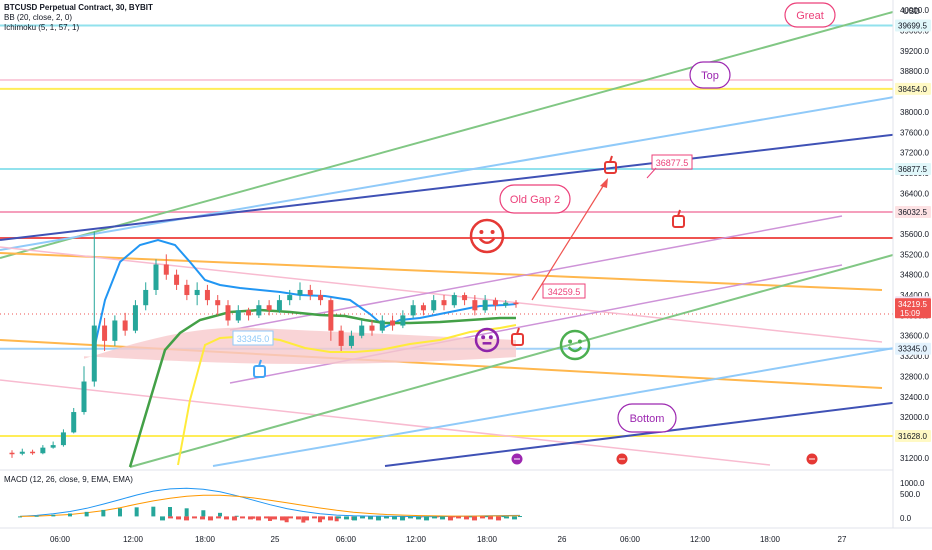 This screenshot has width=932, height=550. I want to click on great-callout: Great, so click(810, 15).